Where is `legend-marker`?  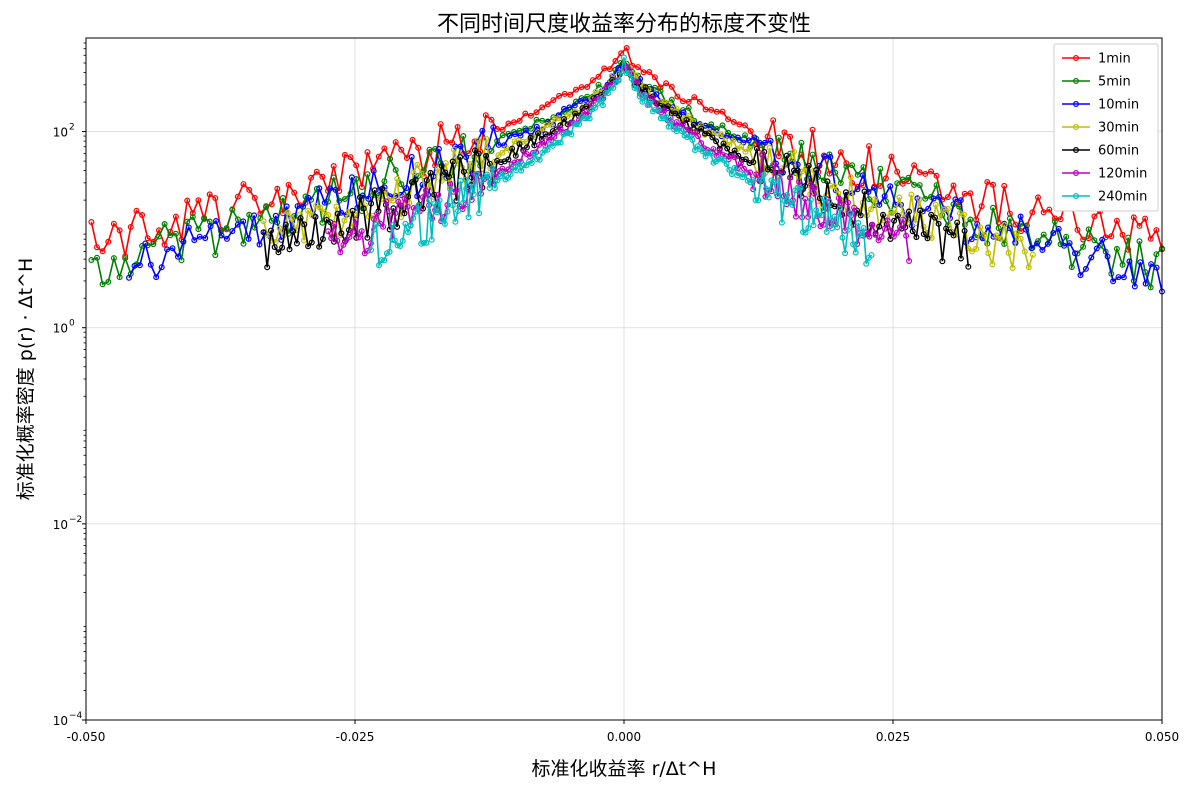 legend-marker is located at coordinates (1075, 80).